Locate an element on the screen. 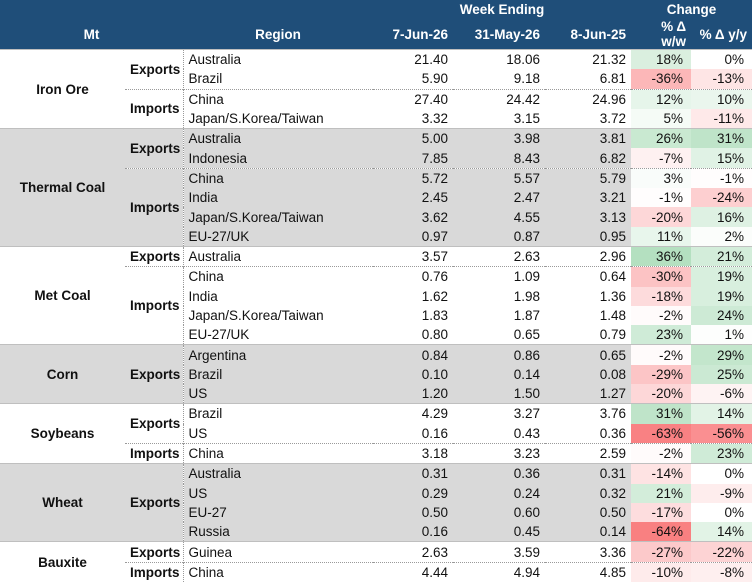 Image resolution: width=752 pixels, height=582 pixels. ww-change-value: -17% is located at coordinates (661, 512).